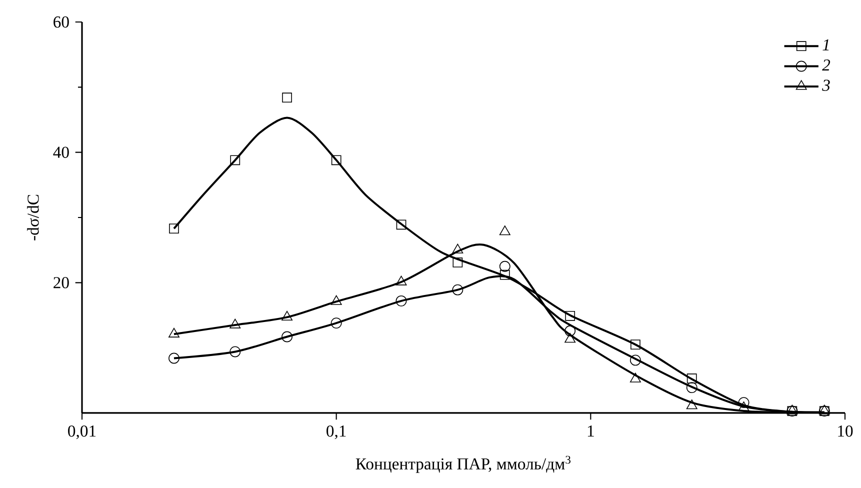  Describe the element at coordinates (336, 432) in the screenshot. I see `x-tick-label: 0,1` at that location.